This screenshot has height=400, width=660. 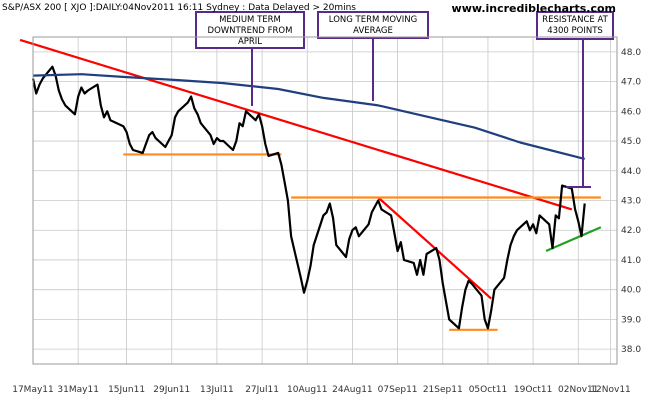 What do you see at coordinates (217, 390) in the screenshot?
I see `x-tick-label: 13Jul11` at bounding box center [217, 390].